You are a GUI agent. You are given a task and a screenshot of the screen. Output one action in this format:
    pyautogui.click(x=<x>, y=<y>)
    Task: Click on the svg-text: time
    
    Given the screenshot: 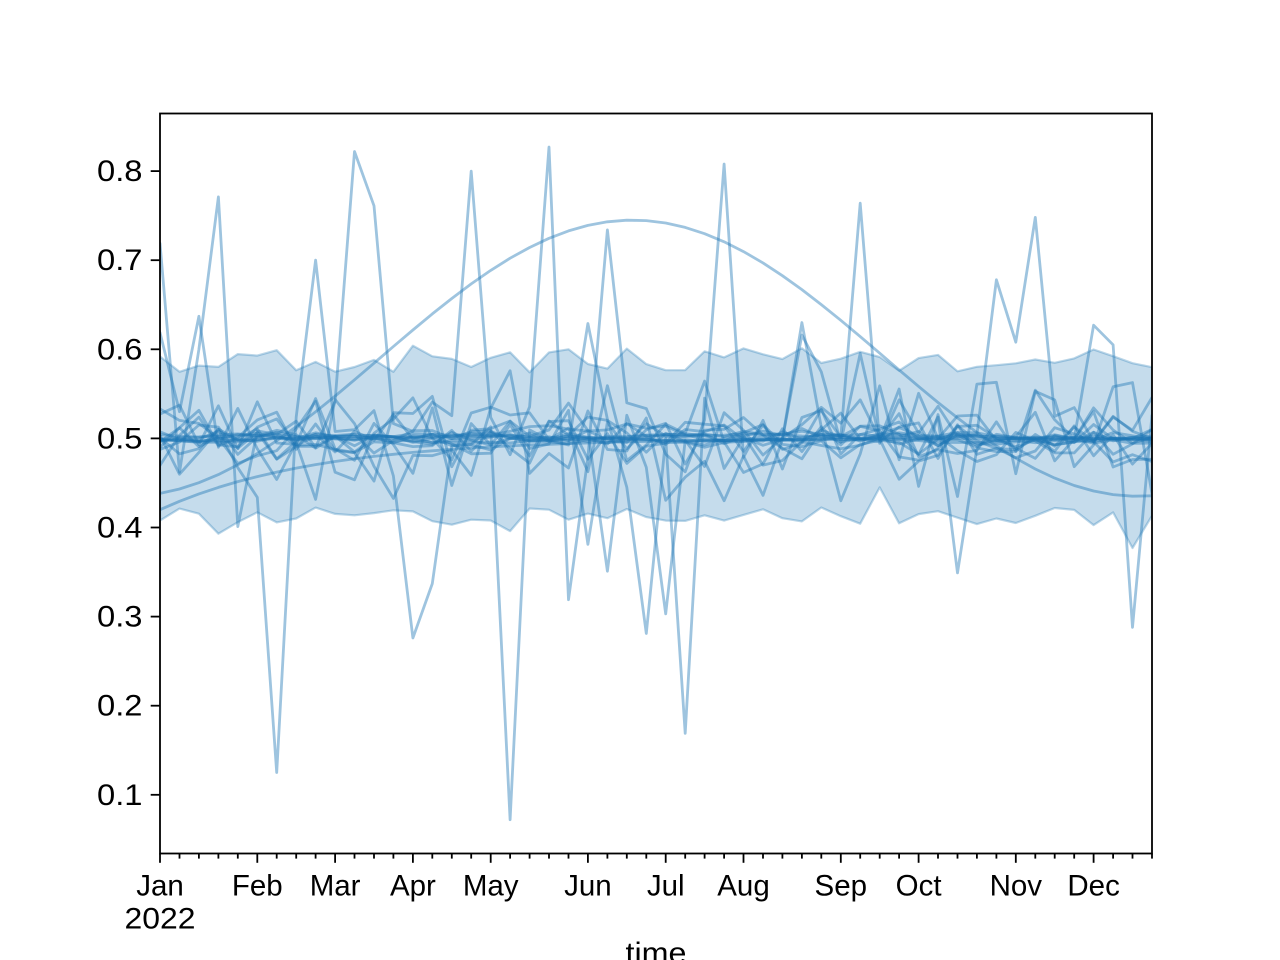 What is the action you would take?
    pyautogui.click(x=656, y=948)
    